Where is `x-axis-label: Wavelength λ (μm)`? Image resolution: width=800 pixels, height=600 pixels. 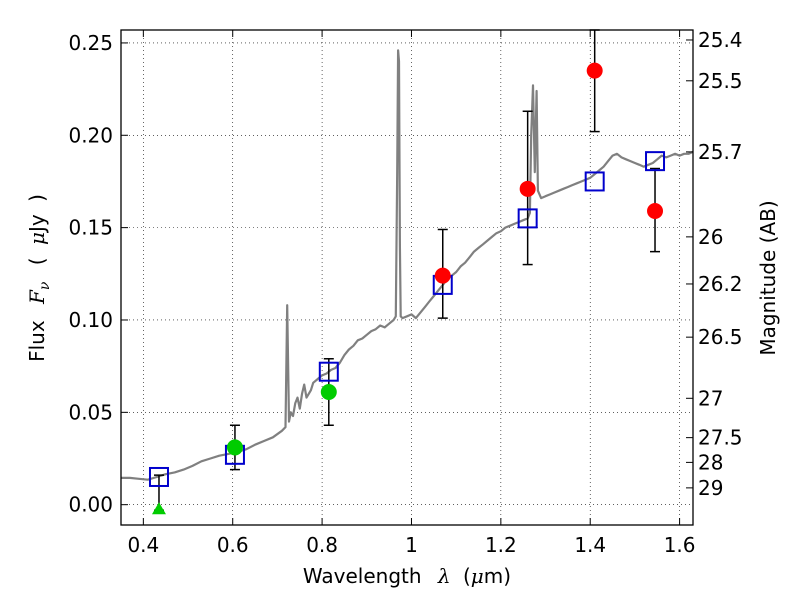 x-axis-label: Wavelength λ (μm) is located at coordinates (407, 576).